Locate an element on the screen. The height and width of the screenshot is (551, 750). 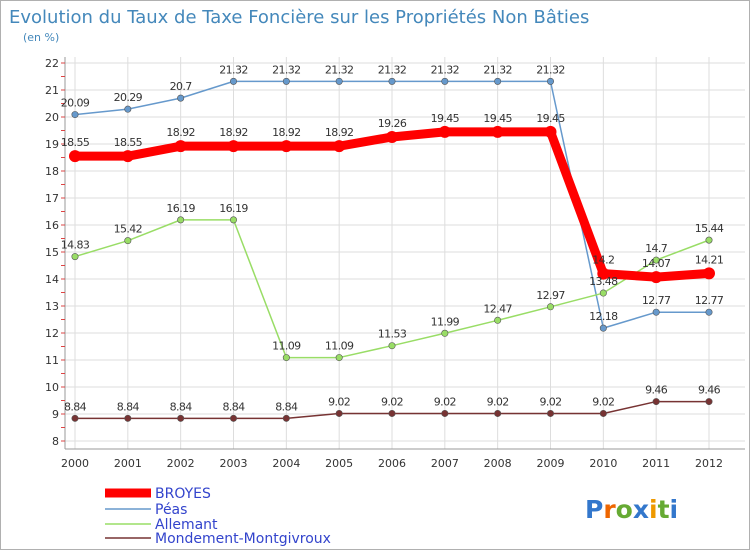
x-tick-label: 2000 is located at coordinates (75, 463).